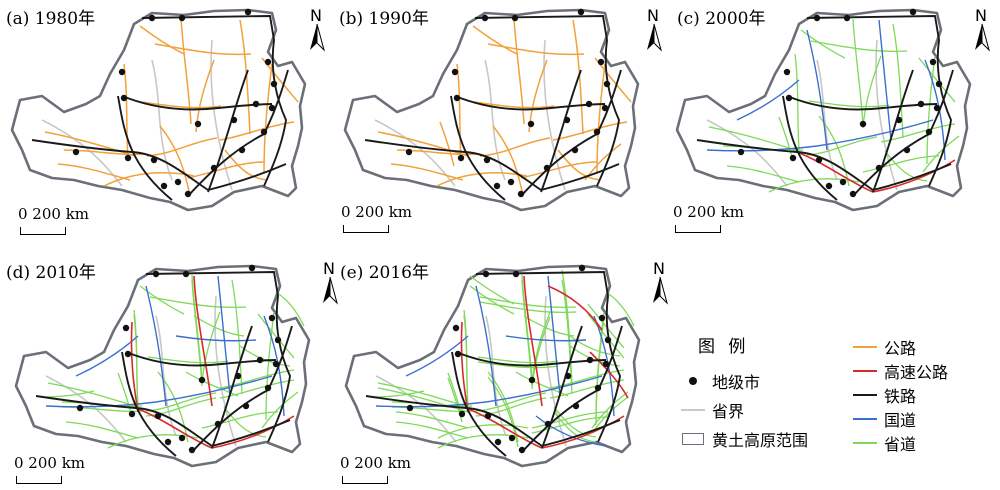 The width and height of the screenshot is (1000, 490). Describe the element at coordinates (724, 347) in the screenshot. I see `legend-title: 图 例` at that location.